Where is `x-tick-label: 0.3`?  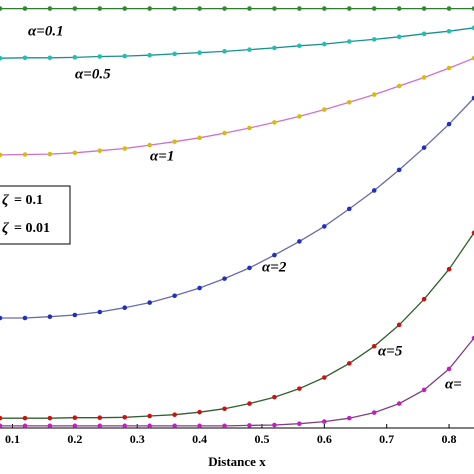 x-tick-label: 0.3 is located at coordinates (137, 439).